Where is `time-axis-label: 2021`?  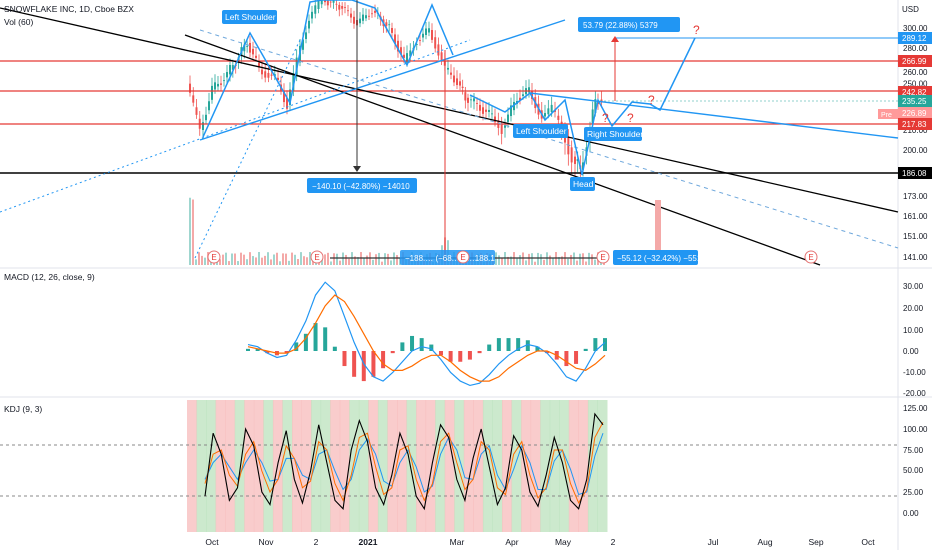
time-axis-label: 2021 is located at coordinates (368, 542).